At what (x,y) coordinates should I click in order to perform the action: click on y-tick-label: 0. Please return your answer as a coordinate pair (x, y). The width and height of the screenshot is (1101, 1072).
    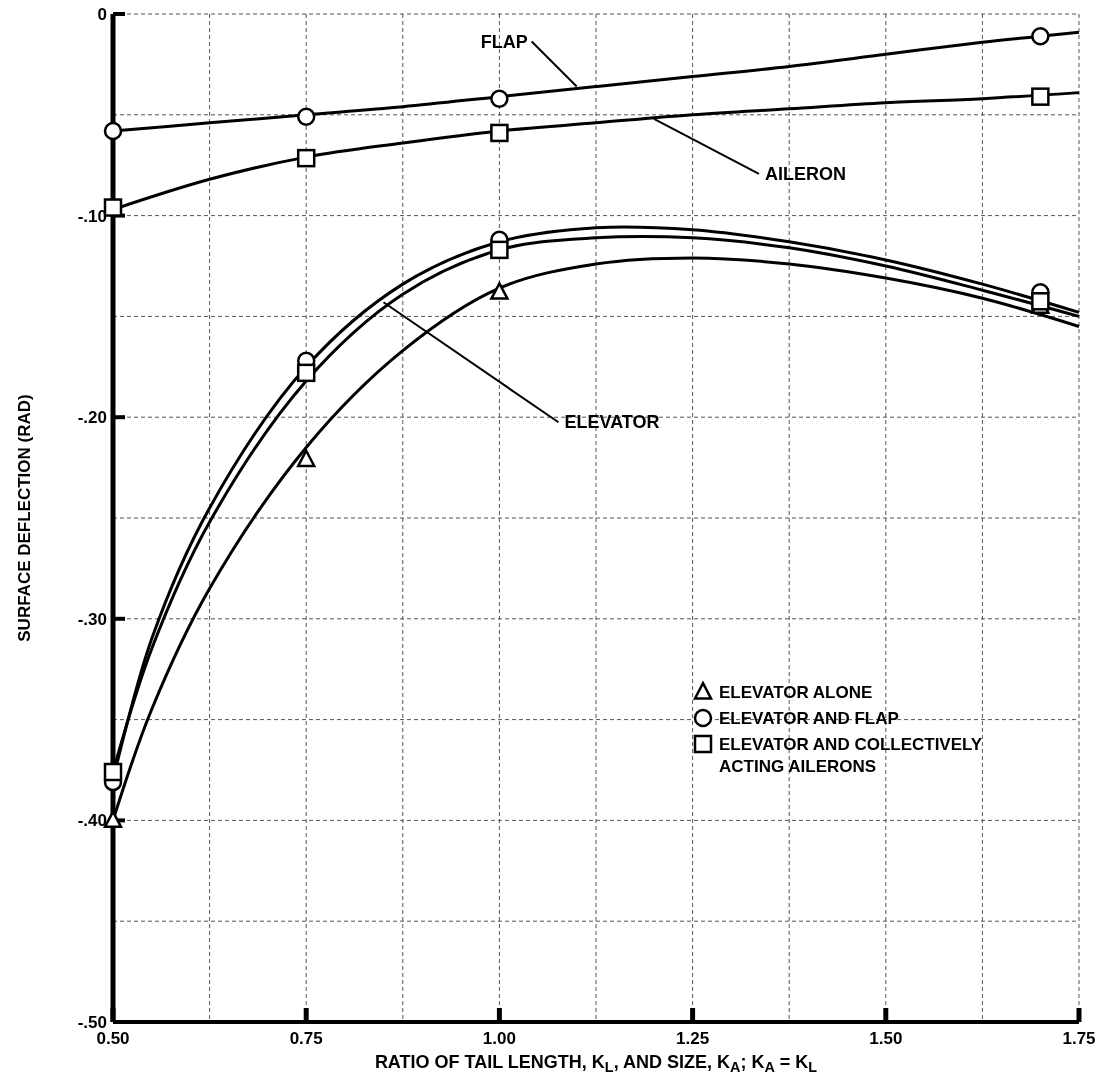
    Looking at the image, I should click on (102, 14).